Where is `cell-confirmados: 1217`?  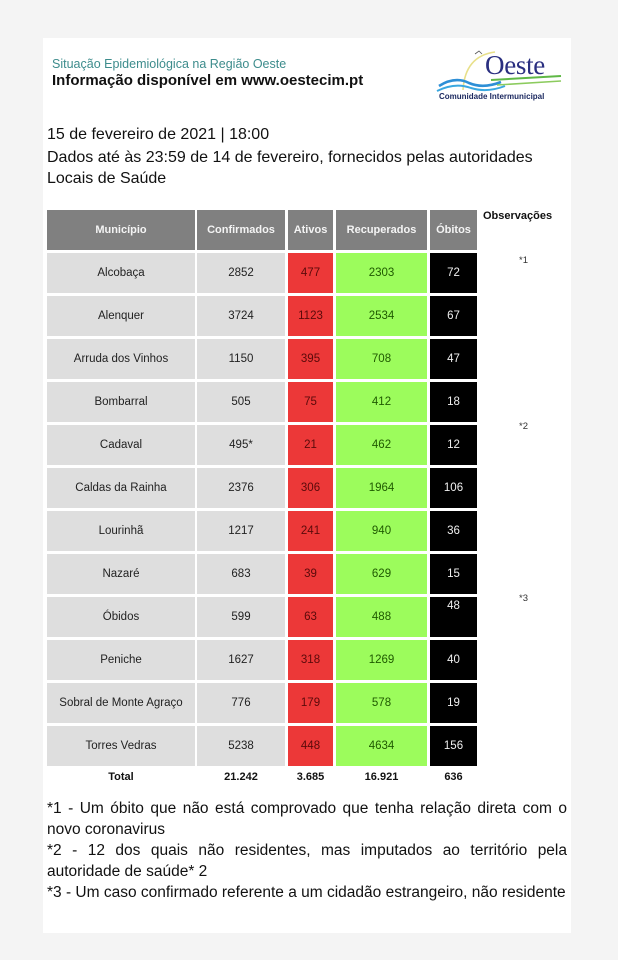 cell-confirmados: 1217 is located at coordinates (241, 531).